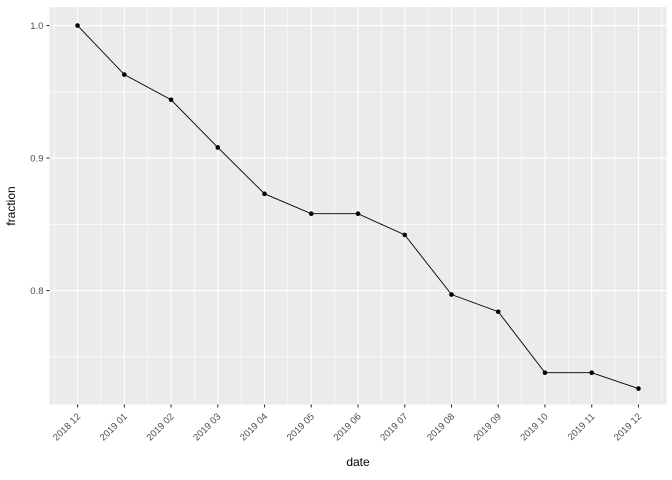 Image resolution: width=672 pixels, height=480 pixels. What do you see at coordinates (36, 158) in the screenshot?
I see `y-tick-label: 0.9` at bounding box center [36, 158].